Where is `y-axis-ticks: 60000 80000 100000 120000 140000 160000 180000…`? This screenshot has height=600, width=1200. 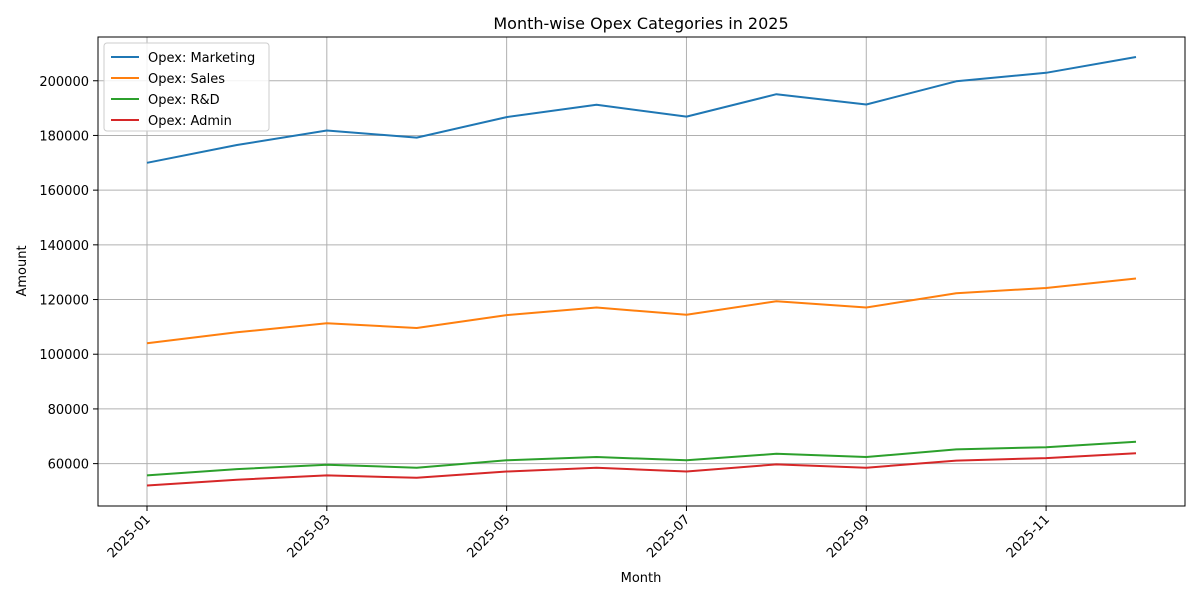 y-axis-ticks: 60000 80000 100000 120000 140000 160000 180000… is located at coordinates (68, 274).